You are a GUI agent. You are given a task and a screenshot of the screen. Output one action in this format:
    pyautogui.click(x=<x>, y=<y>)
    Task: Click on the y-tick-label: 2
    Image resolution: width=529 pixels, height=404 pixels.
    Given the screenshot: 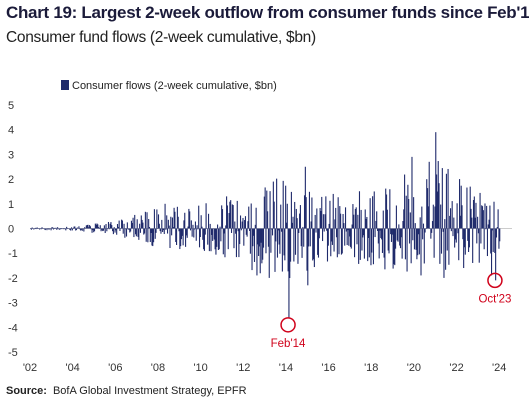 What is the action you would take?
    pyautogui.click(x=11, y=180)
    